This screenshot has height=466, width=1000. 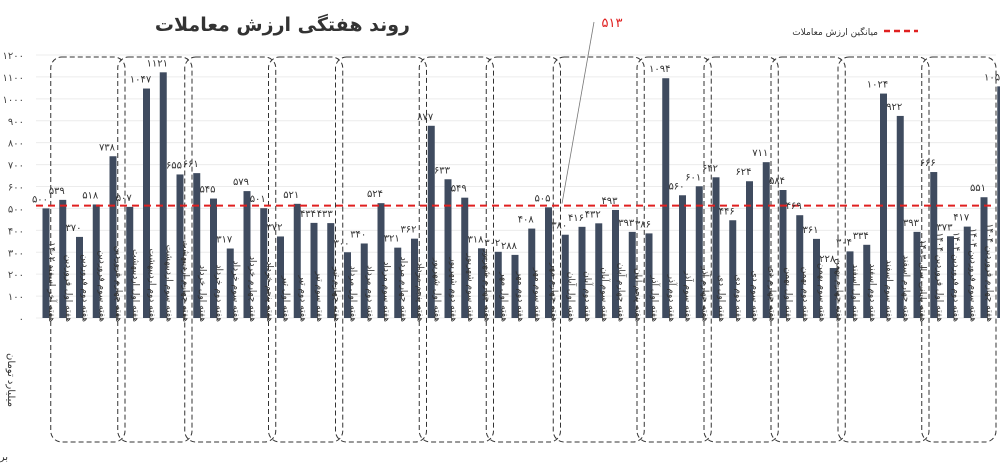 I want to click on value-label: ۳۷۳, so click(x=944, y=227).